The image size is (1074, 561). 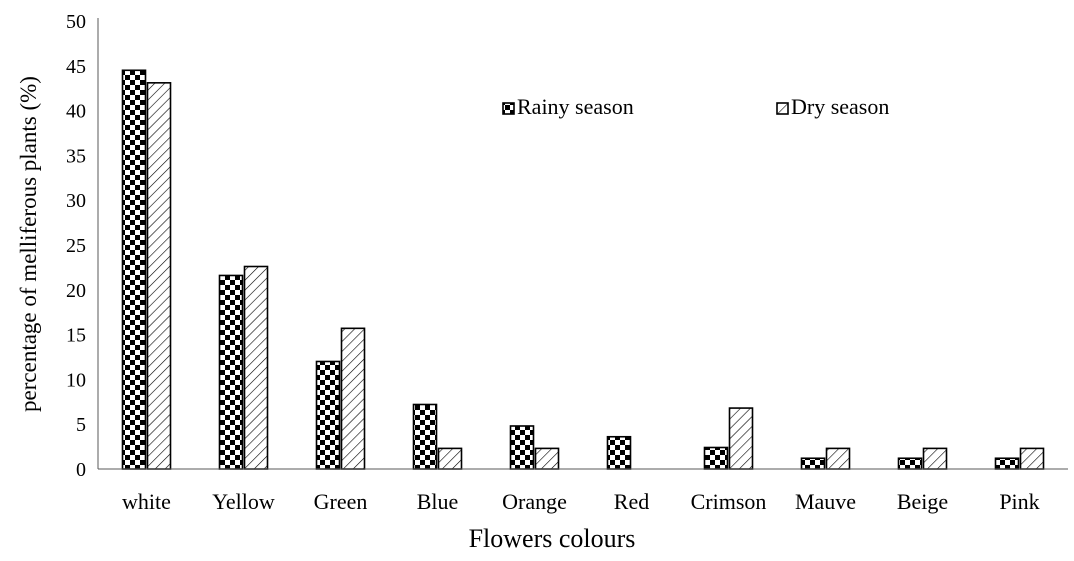 What do you see at coordinates (353, 398) in the screenshot?
I see `bar-dry-green` at bounding box center [353, 398].